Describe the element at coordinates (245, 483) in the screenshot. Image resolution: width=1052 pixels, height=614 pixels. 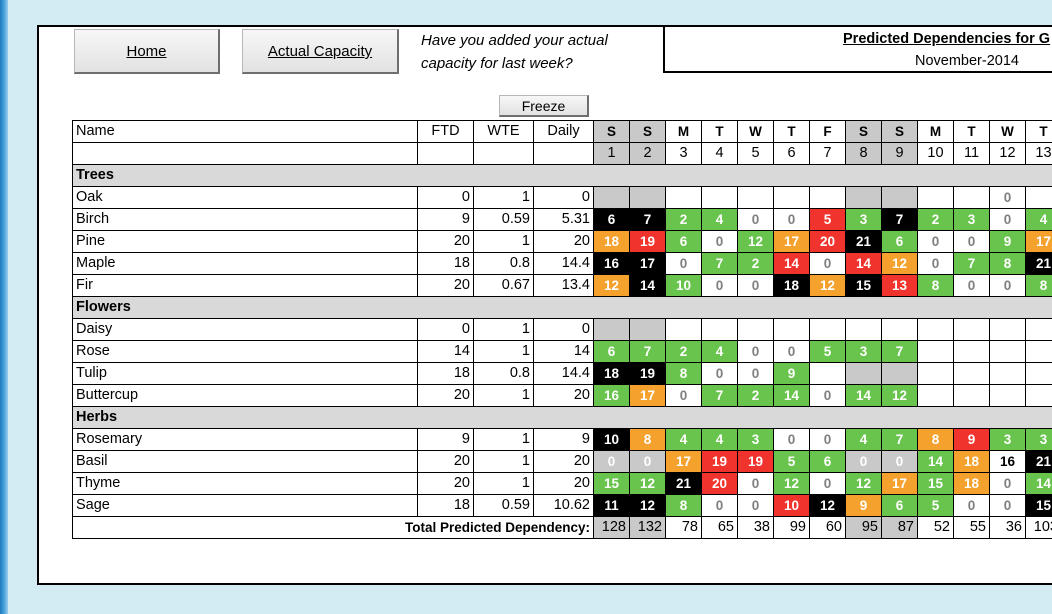
I see `row-name: Thyme` at that location.